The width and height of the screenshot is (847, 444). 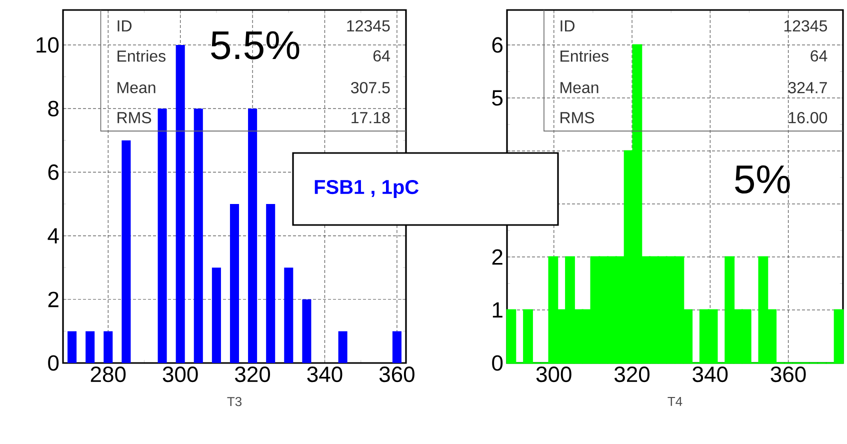 I want to click on annotation: 324.7, so click(x=807, y=88).